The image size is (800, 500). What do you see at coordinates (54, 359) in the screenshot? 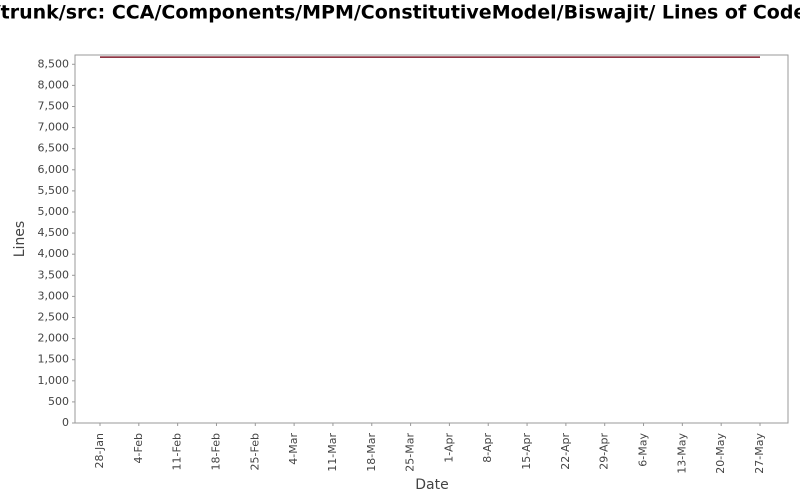
I see `y-tick-label: 1,500` at bounding box center [54, 359].